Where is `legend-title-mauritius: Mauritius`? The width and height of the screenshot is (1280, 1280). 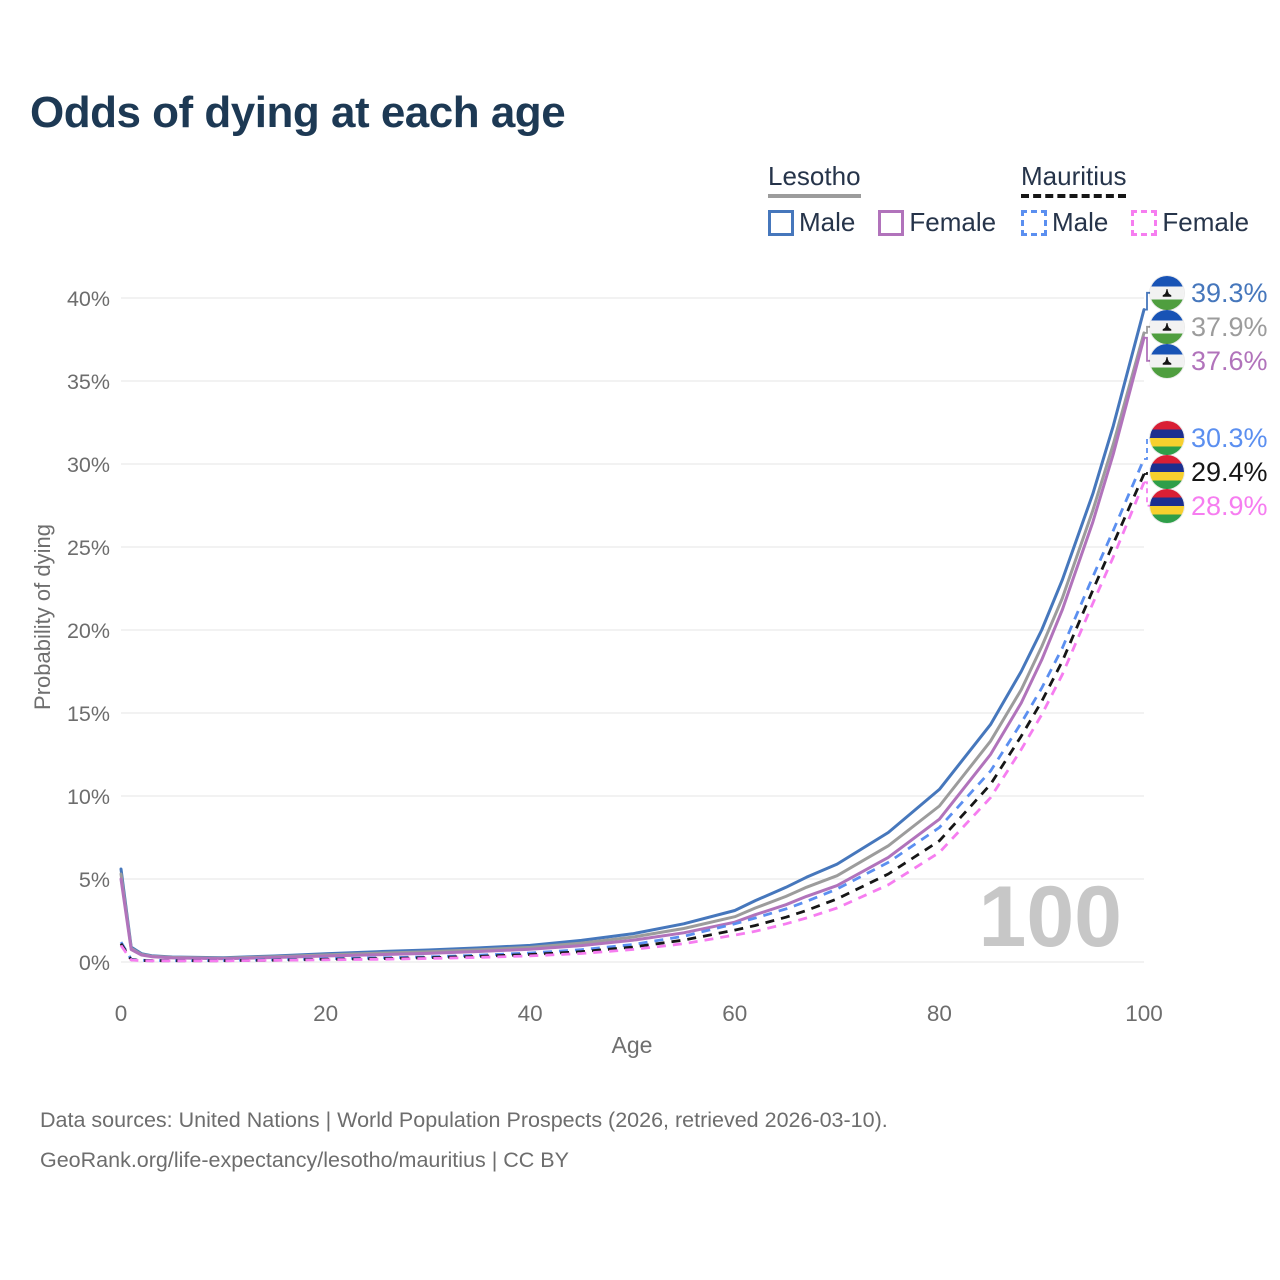 legend-title-mauritius: Mauritius is located at coordinates (1074, 179).